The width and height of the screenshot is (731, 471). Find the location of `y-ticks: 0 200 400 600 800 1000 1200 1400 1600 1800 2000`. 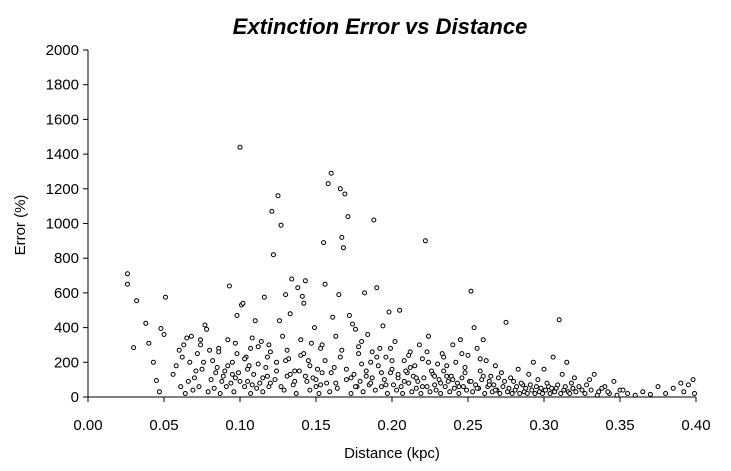

y-ticks: 0 200 400 600 800 1000 1200 1400 1600 1800 2000 is located at coordinates (67, 224).